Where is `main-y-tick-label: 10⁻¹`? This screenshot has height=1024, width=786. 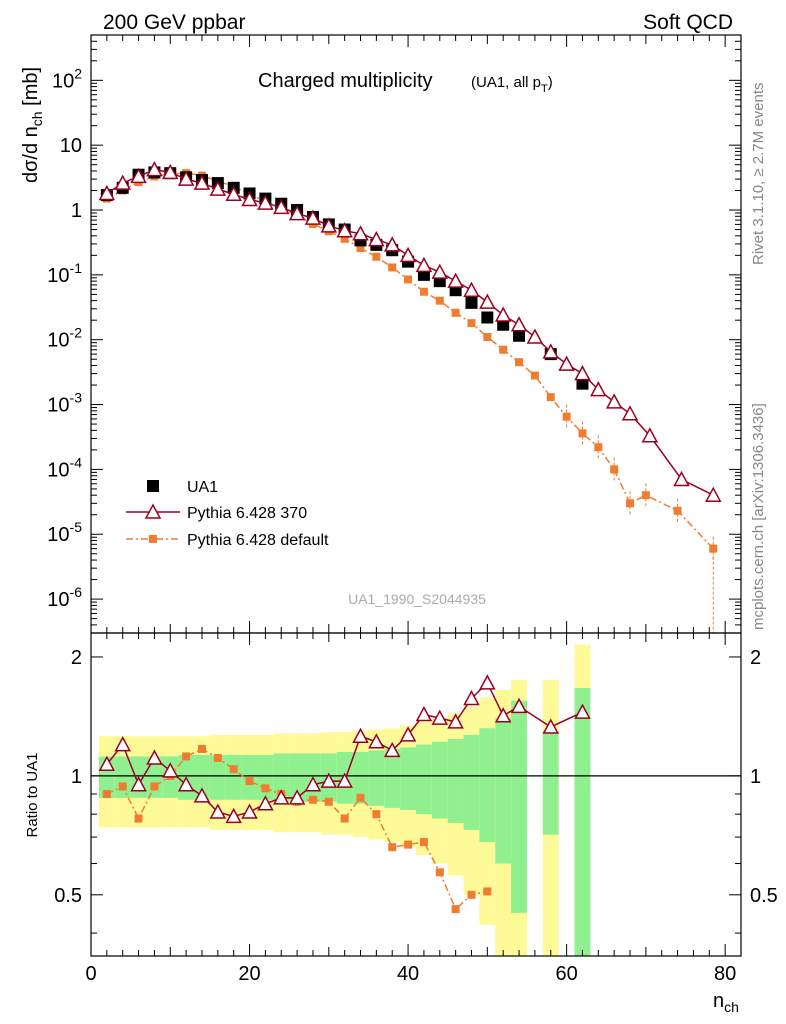
main-y-tick-label: 10⁻¹ is located at coordinates (64, 273).